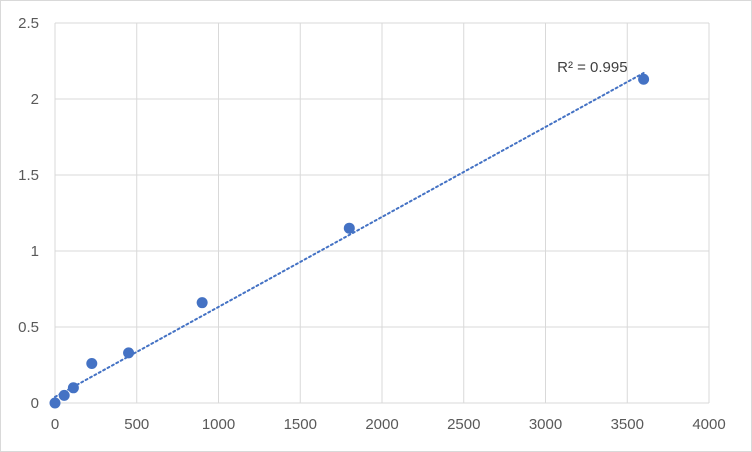 The image size is (752, 452). I want to click on y-axis-ticks: 0 0.5 1 1.5 2 2.5, so click(28, 213).